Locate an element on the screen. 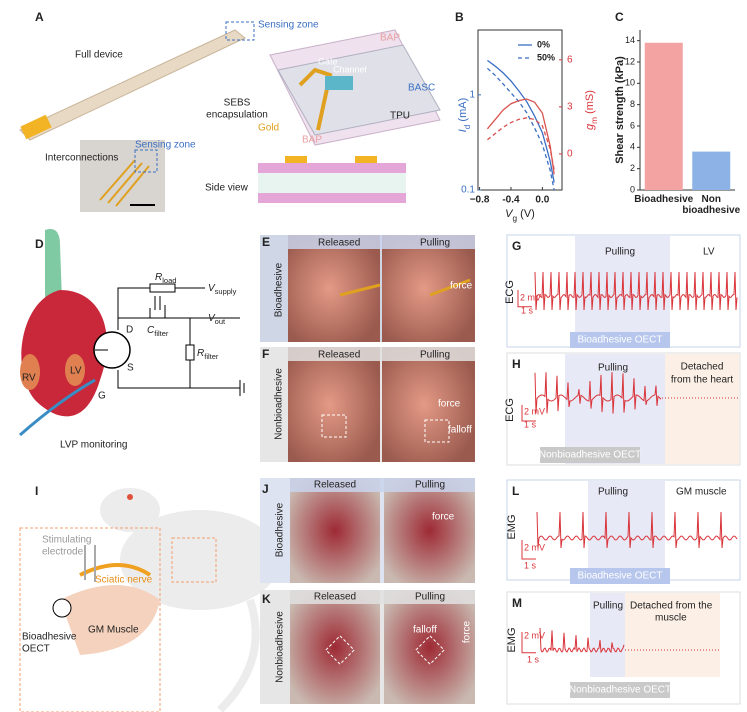 The height and width of the screenshot is (712, 747). label: Sensing zone is located at coordinates (288, 25).